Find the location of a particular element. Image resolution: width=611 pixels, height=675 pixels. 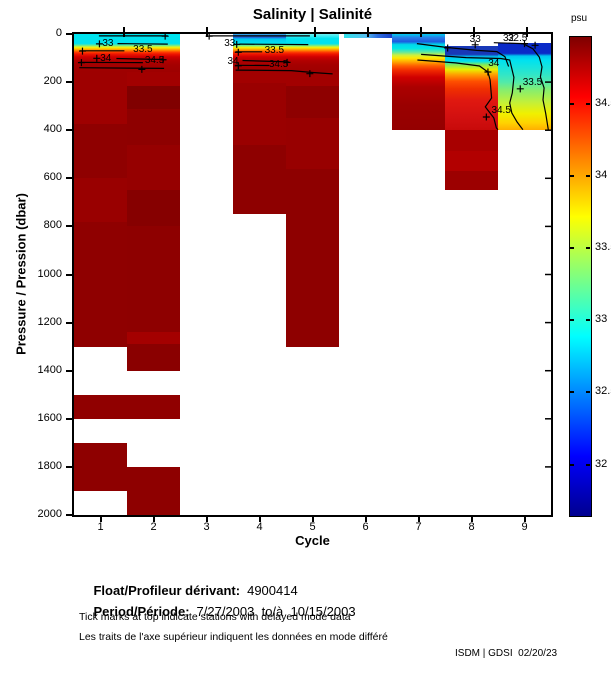

y-tick-label: 2000 is located at coordinates (49, 514).